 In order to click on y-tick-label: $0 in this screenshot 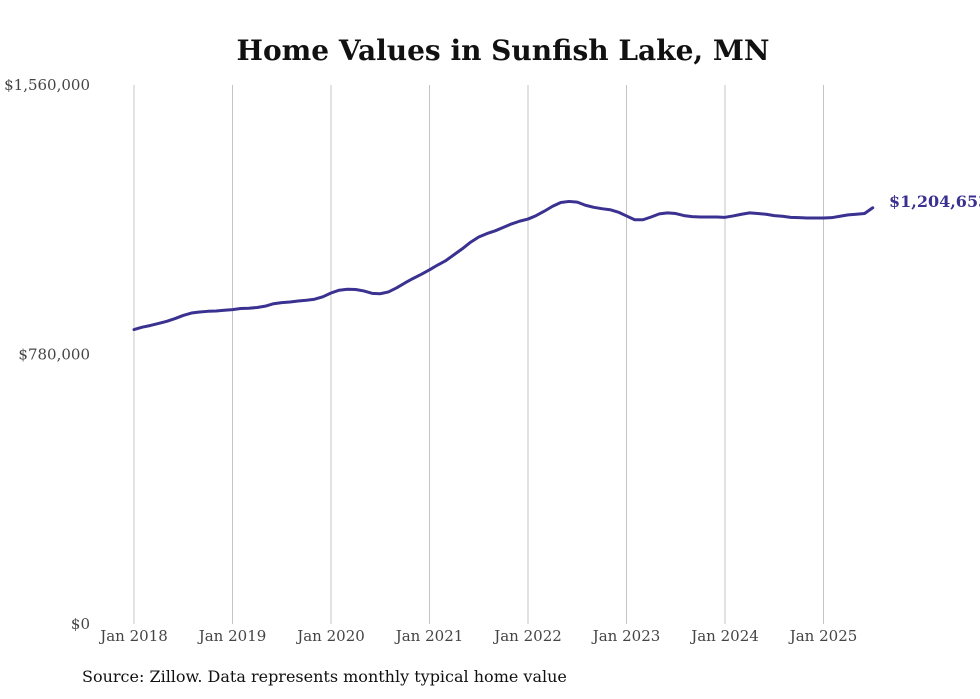, I will do `click(80, 624)`.